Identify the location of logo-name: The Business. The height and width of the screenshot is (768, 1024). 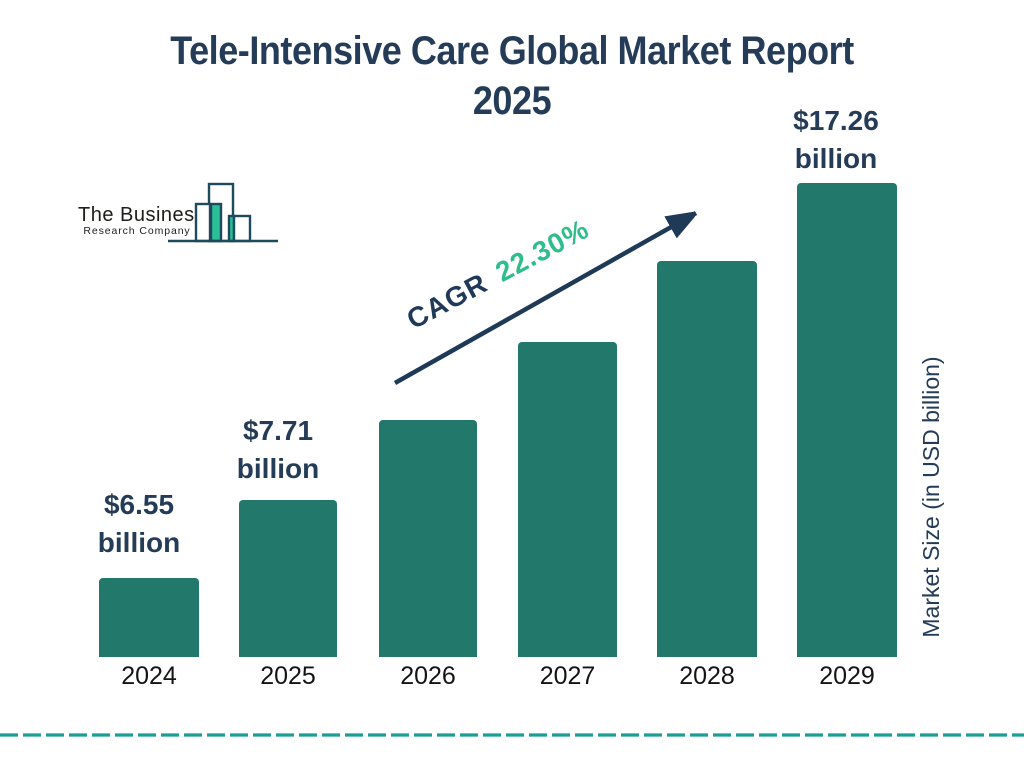
(142, 215).